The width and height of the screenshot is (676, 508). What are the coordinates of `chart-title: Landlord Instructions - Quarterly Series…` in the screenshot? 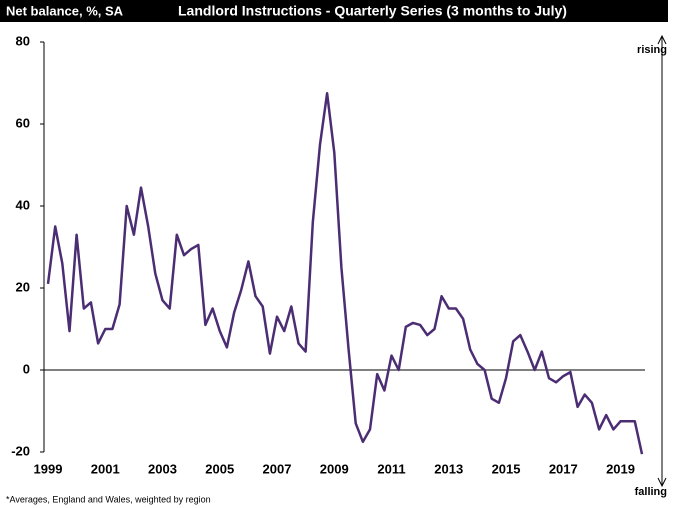 It's located at (372, 11).